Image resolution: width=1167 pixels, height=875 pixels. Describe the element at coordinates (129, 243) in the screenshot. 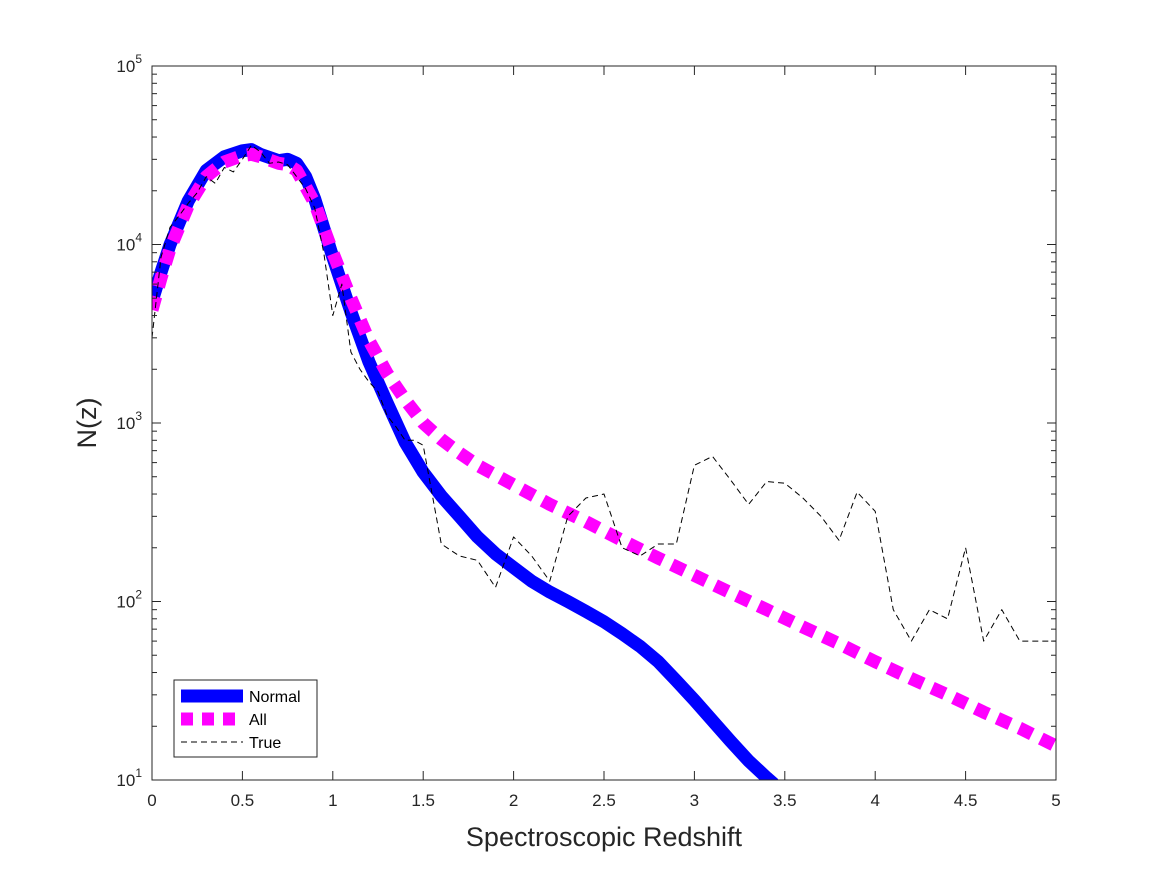

I see `y-tick-label: 10⁴` at that location.